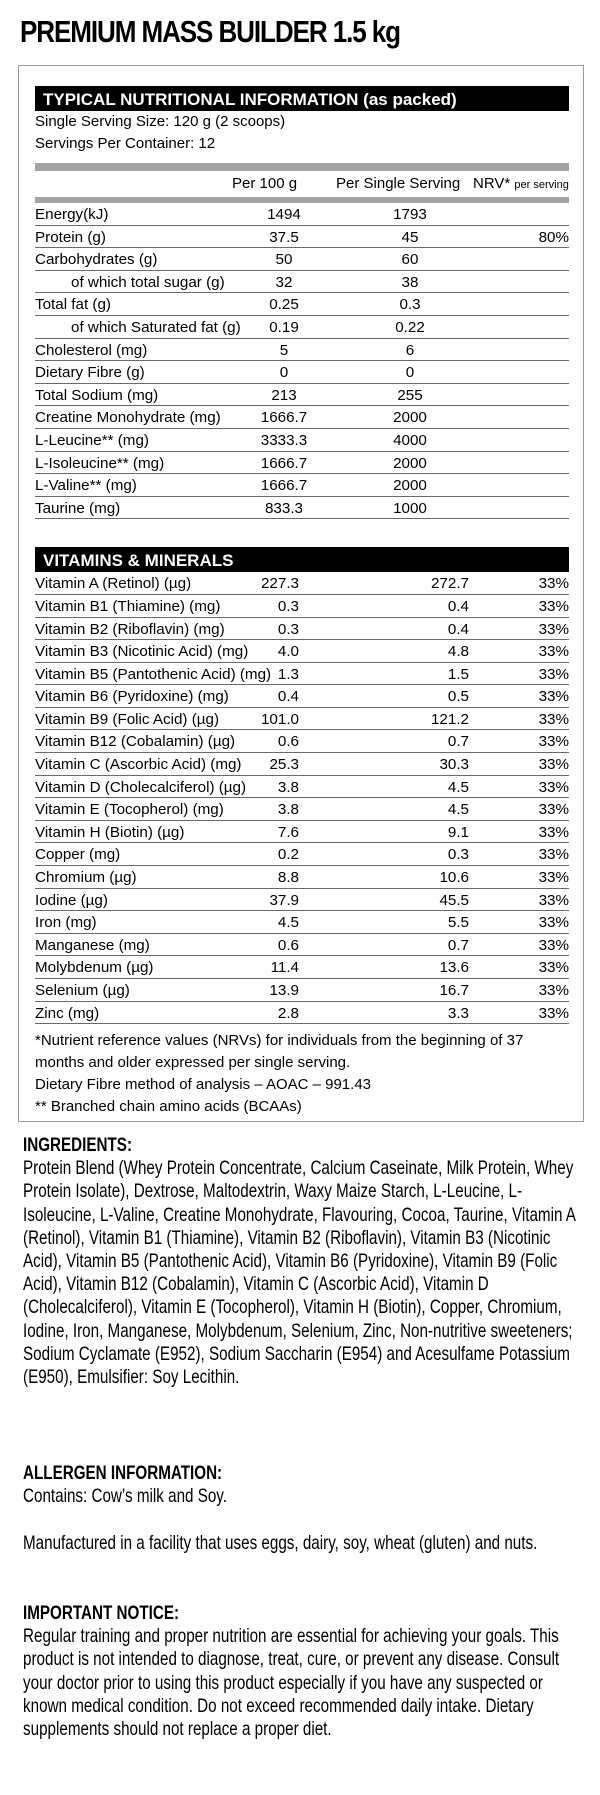 The height and width of the screenshot is (1795, 600). I want to click on serving-value: 0.22, so click(410, 327).